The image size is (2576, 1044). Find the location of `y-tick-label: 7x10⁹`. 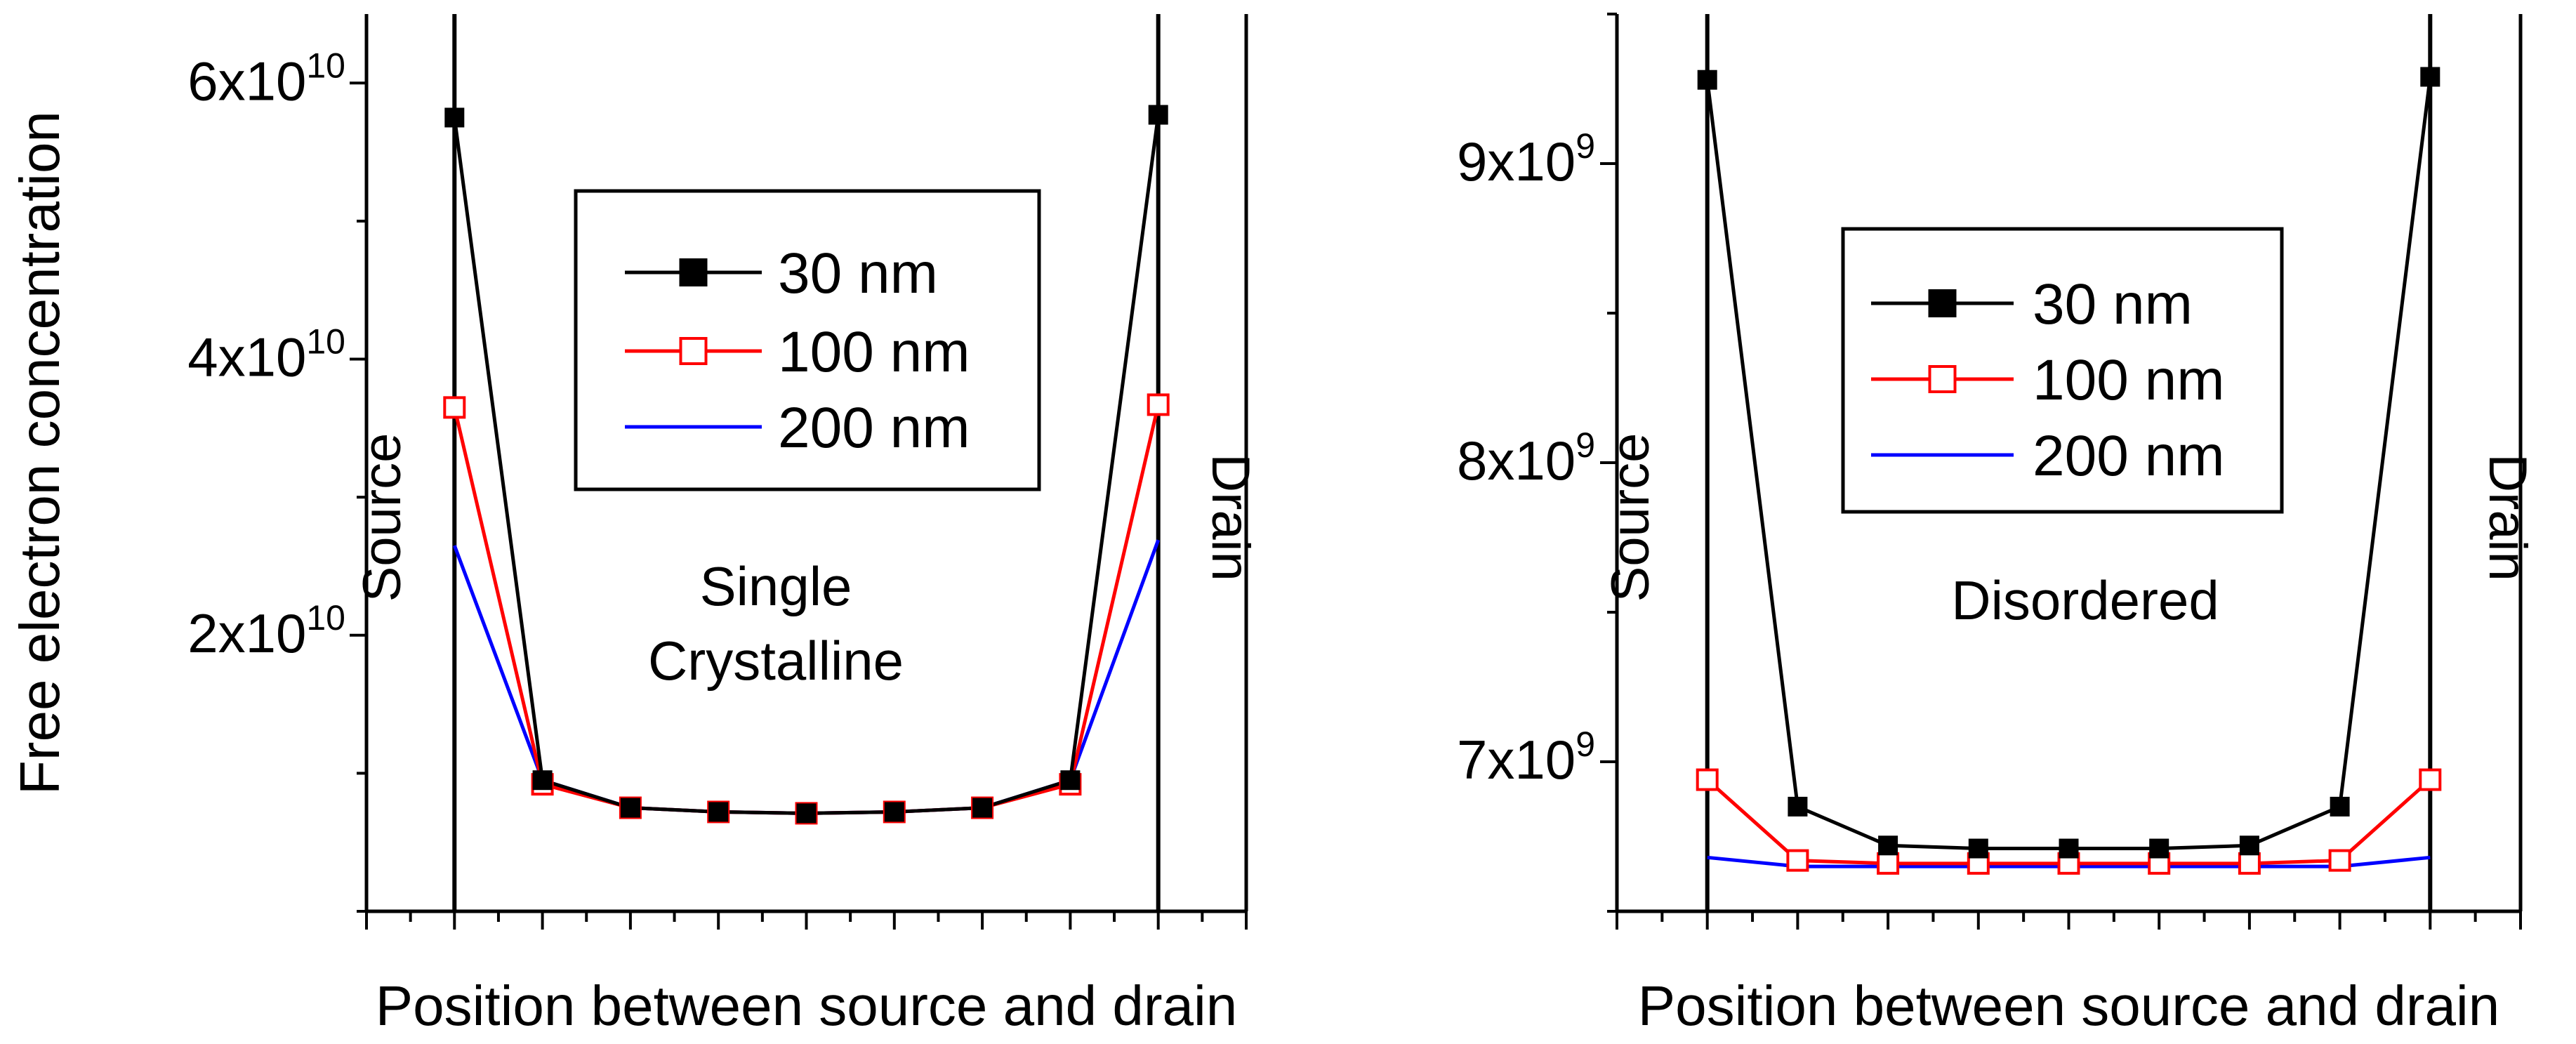

y-tick-label: 7x10⁹ is located at coordinates (1526, 758).